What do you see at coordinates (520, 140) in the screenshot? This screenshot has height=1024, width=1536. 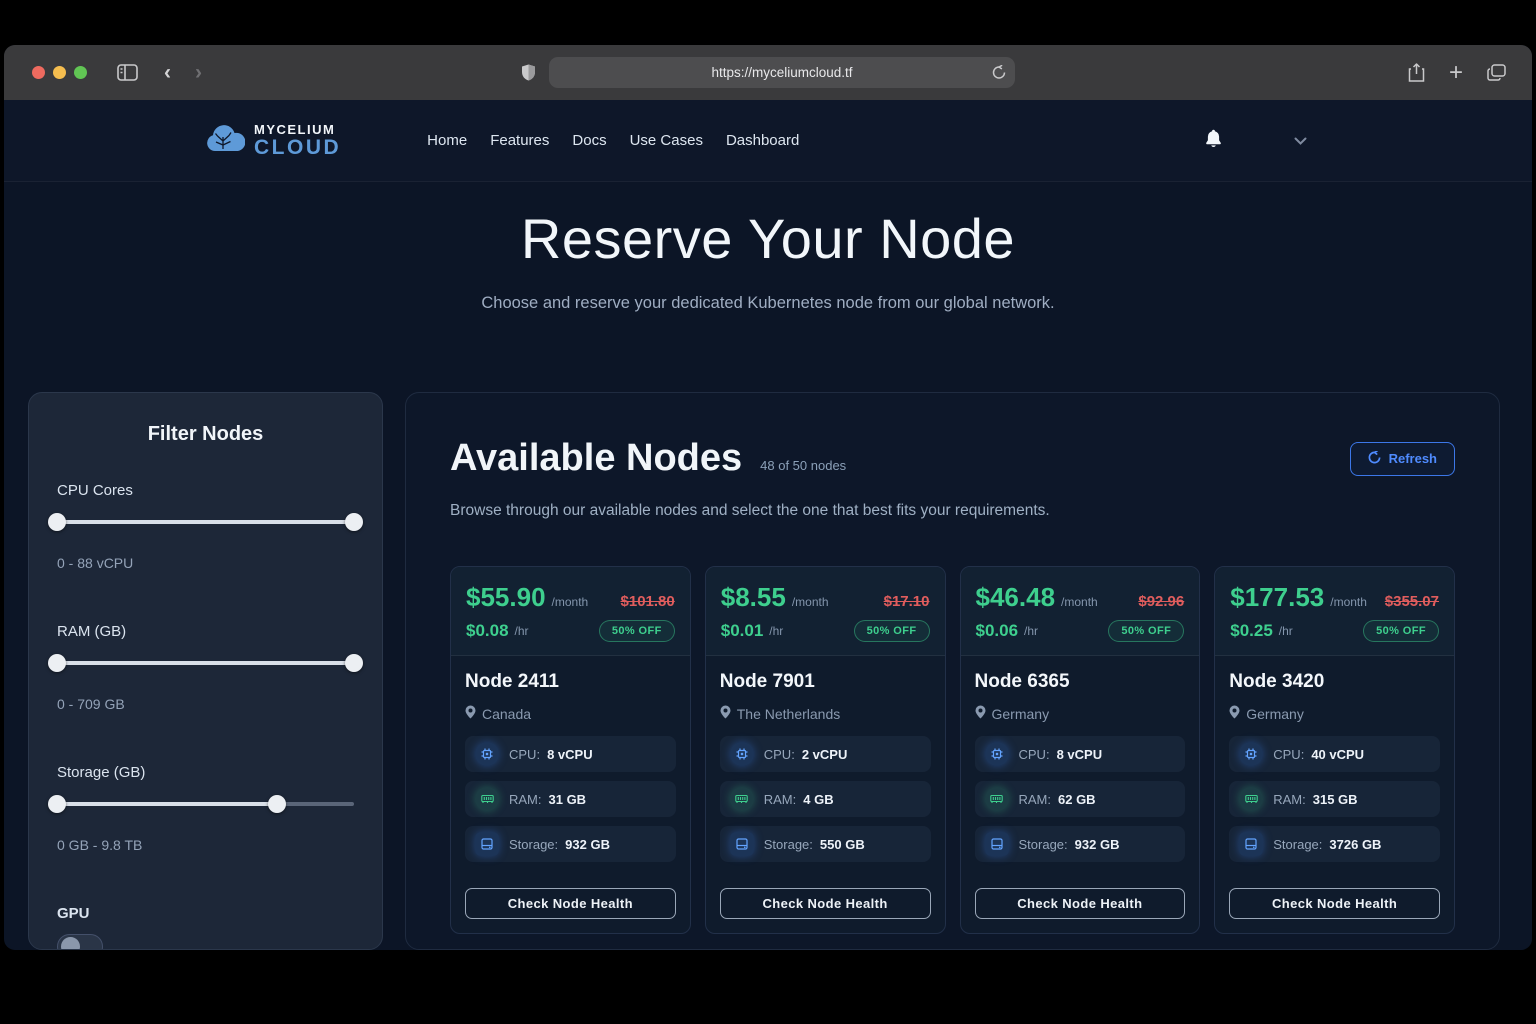 I see `nav-link-features: Features` at bounding box center [520, 140].